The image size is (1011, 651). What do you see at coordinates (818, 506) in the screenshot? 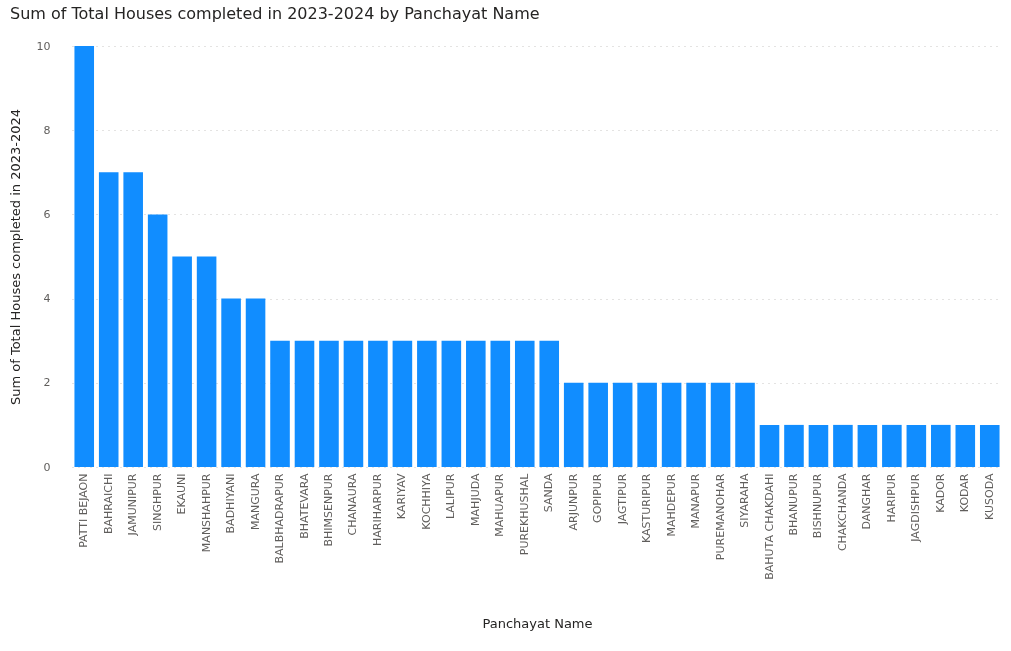
I see `x-tick-label: BISHNUPUR` at bounding box center [818, 506].